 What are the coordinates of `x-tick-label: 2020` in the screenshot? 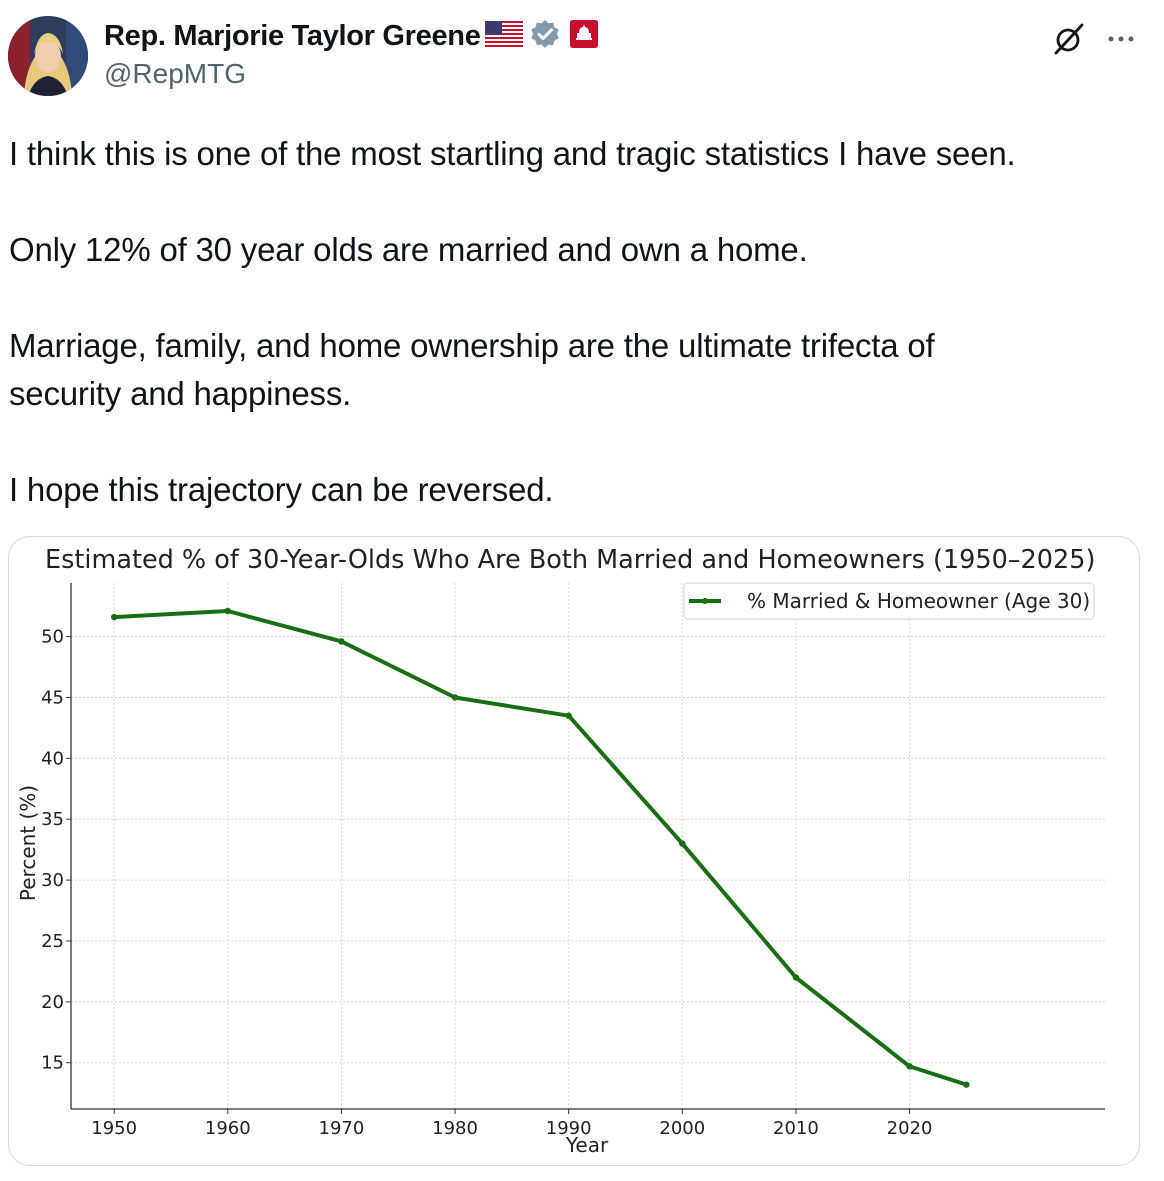 It's located at (910, 1128).